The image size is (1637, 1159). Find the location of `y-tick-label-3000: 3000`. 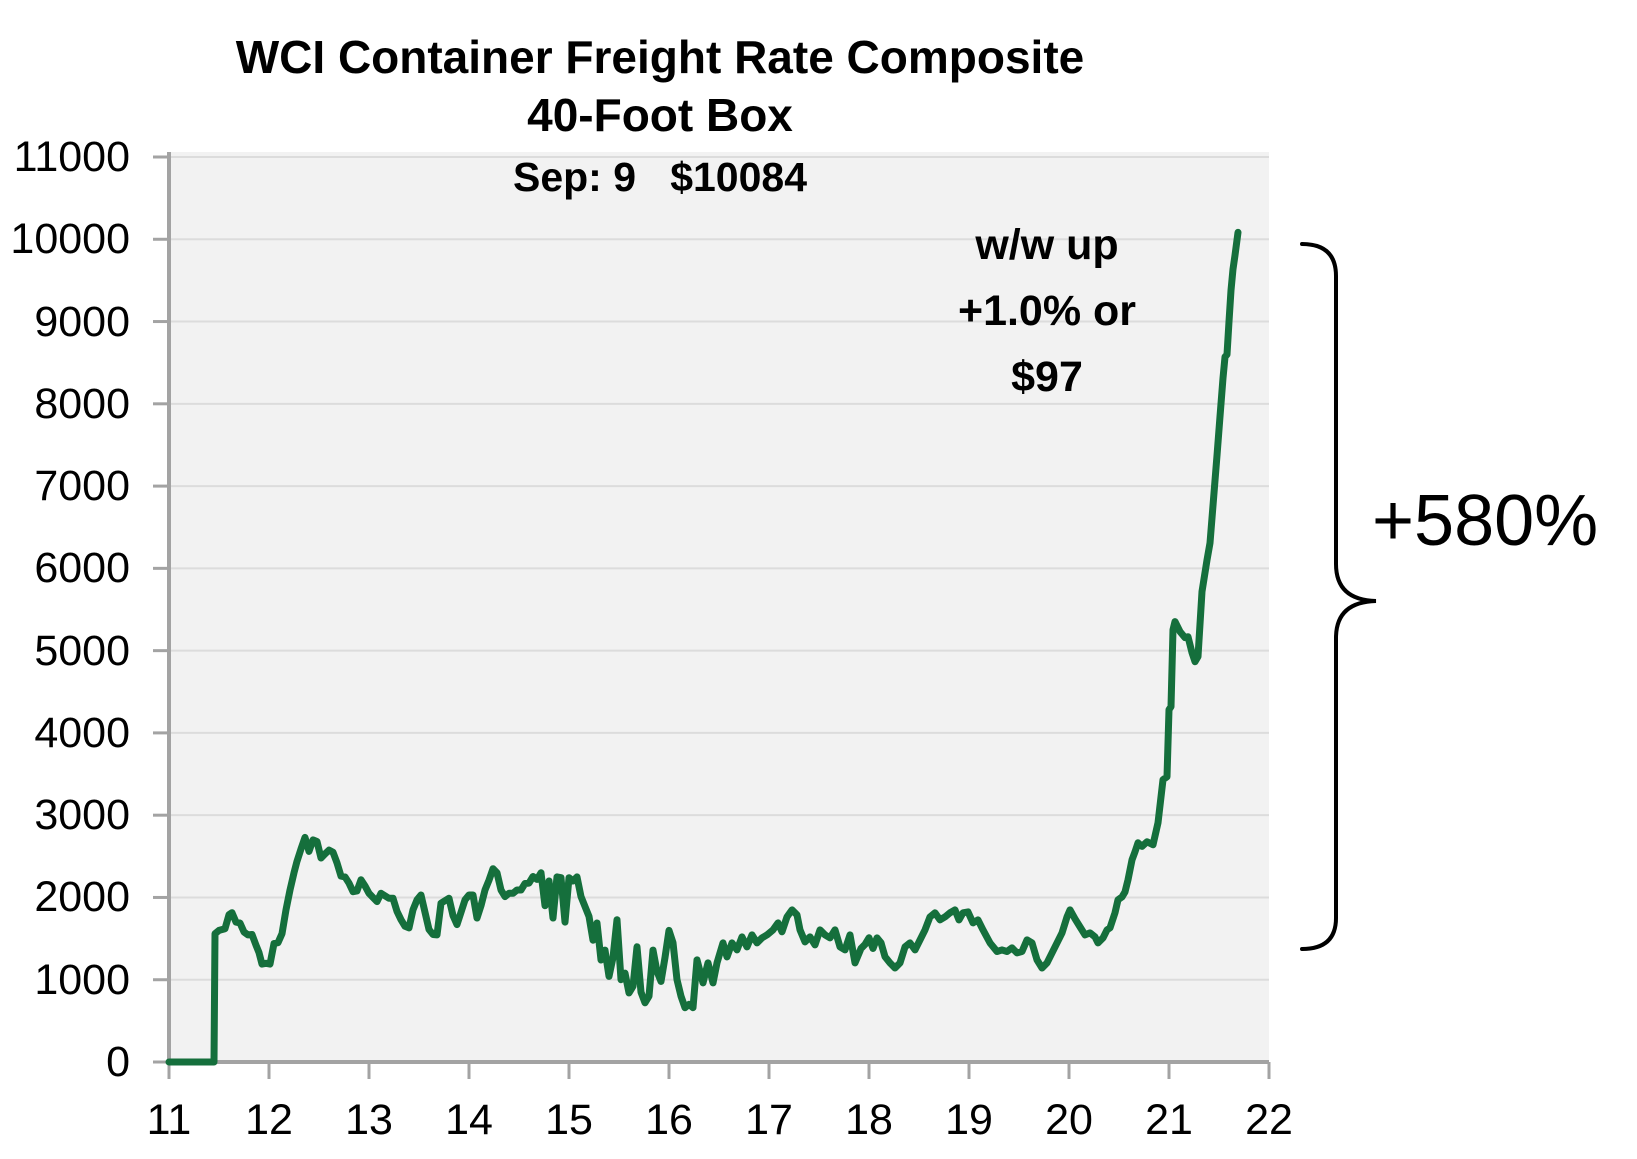

y-tick-label-3000: 3000 is located at coordinates (82, 815).